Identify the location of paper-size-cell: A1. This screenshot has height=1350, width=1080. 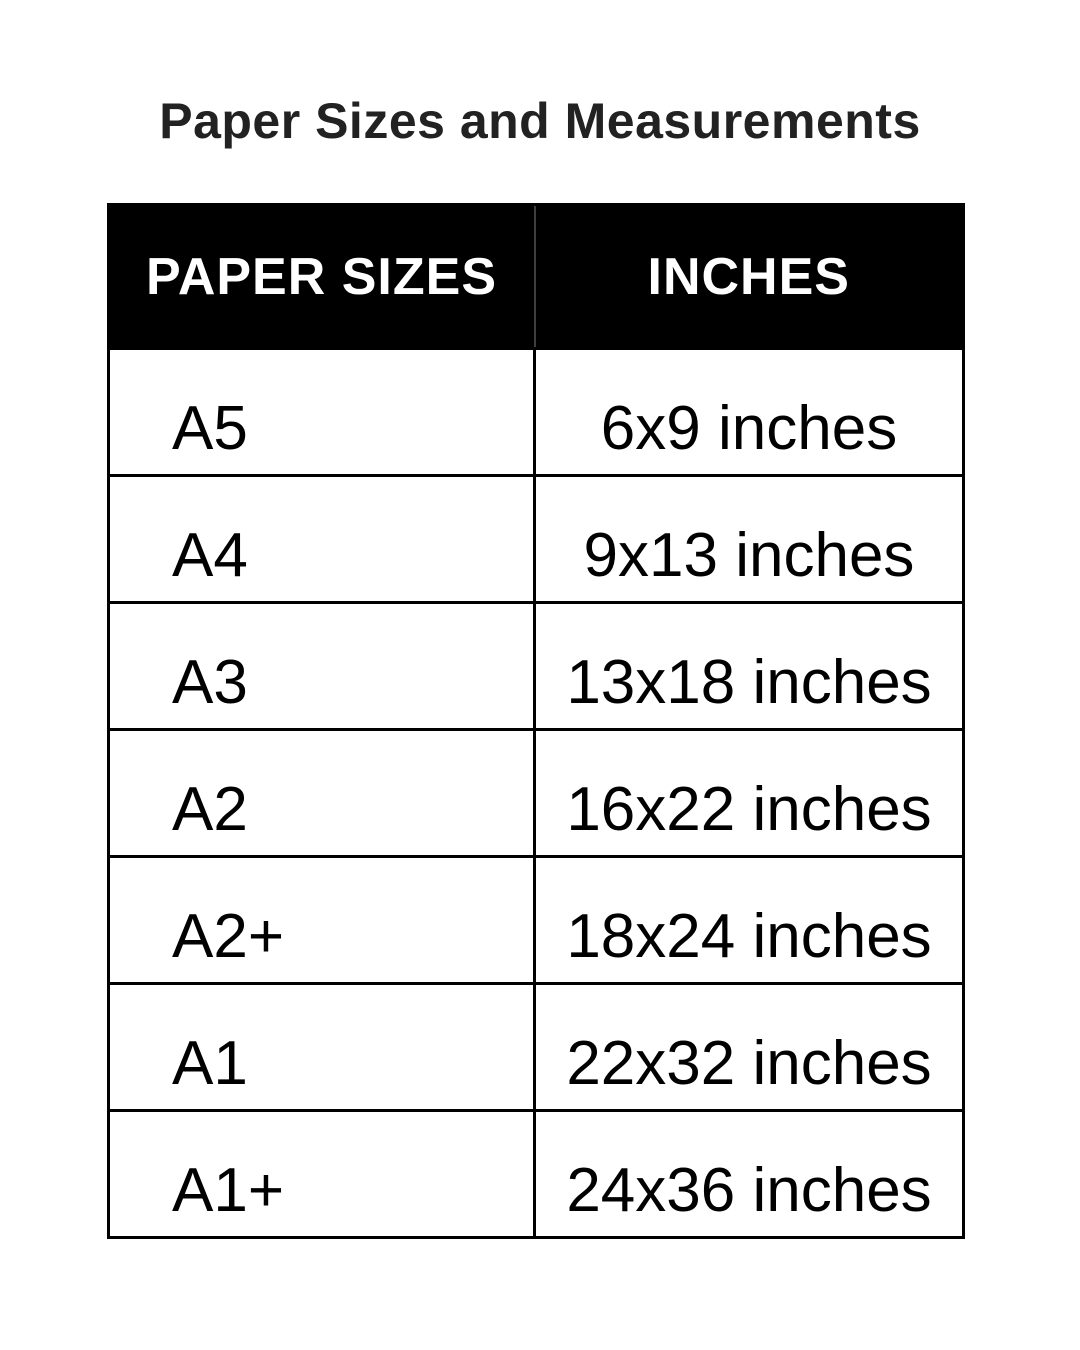
(321, 1047).